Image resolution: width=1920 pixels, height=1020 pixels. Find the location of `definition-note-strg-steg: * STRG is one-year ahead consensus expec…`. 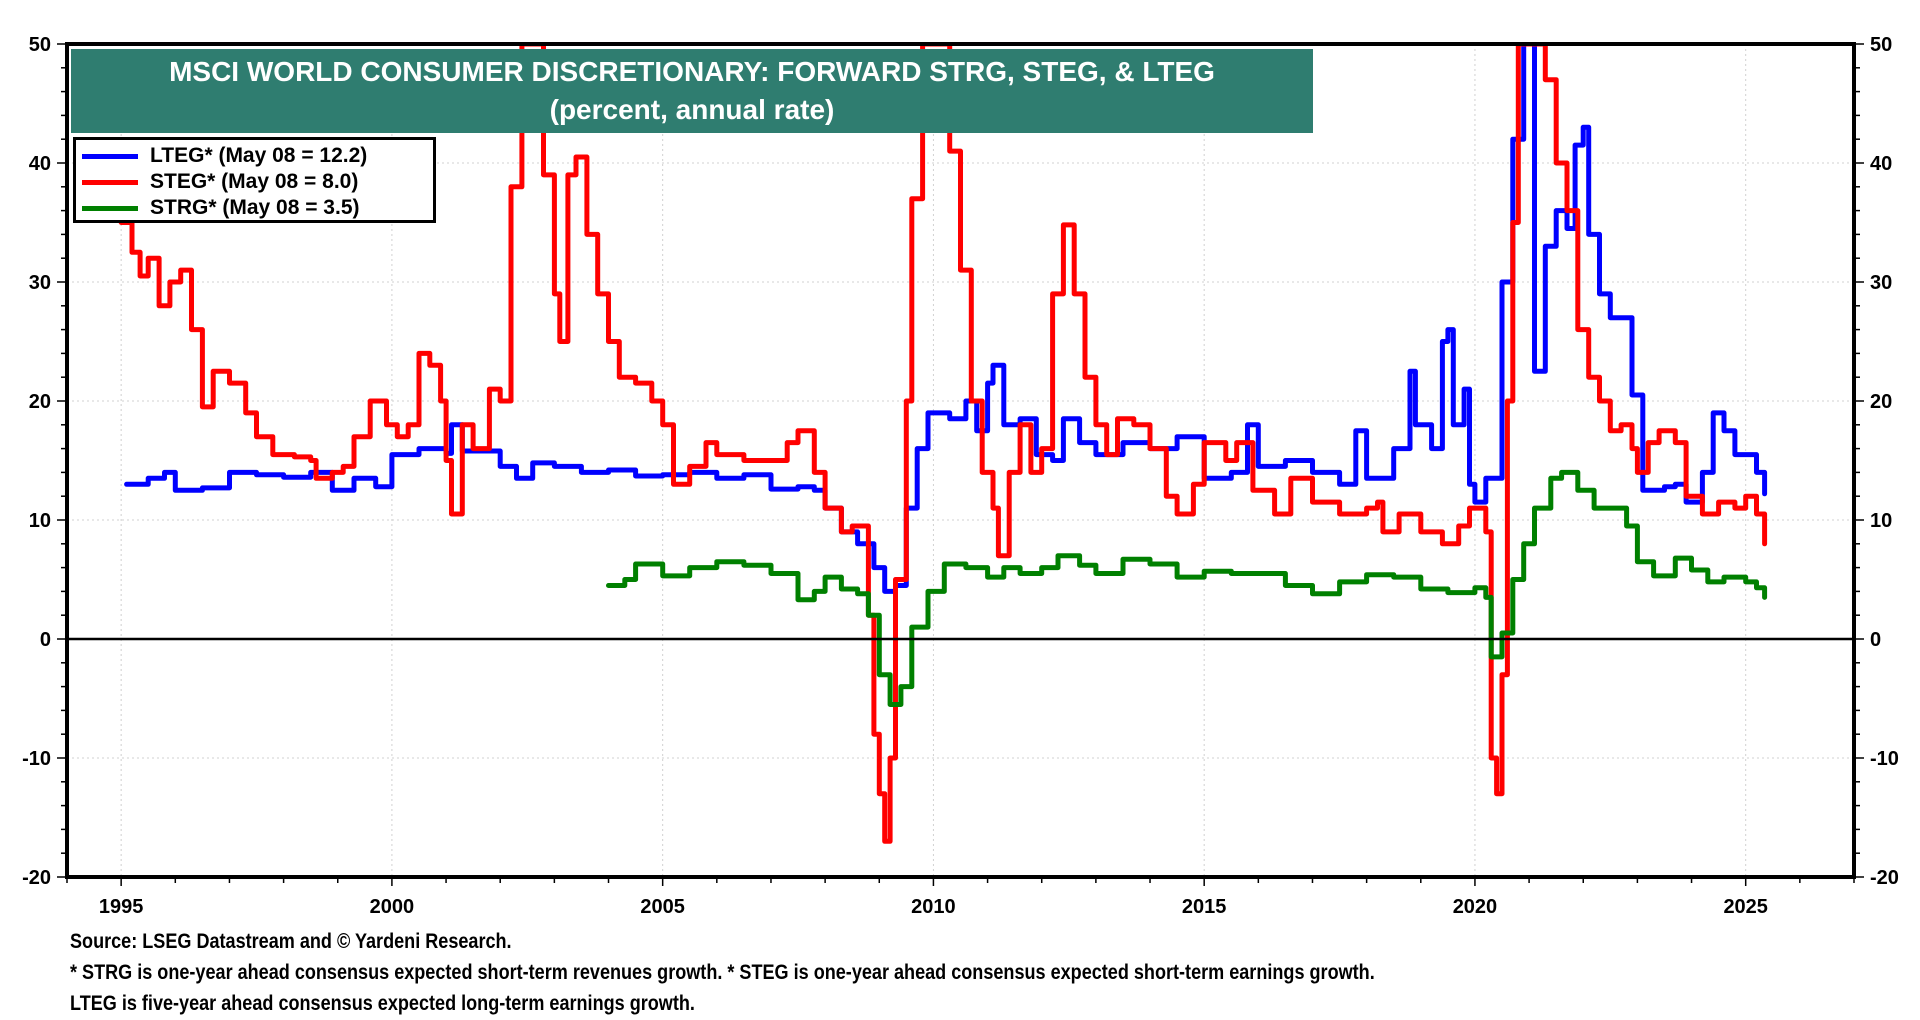

definition-note-strg-steg: * STRG is one-year ahead consensus expec… is located at coordinates (722, 972).